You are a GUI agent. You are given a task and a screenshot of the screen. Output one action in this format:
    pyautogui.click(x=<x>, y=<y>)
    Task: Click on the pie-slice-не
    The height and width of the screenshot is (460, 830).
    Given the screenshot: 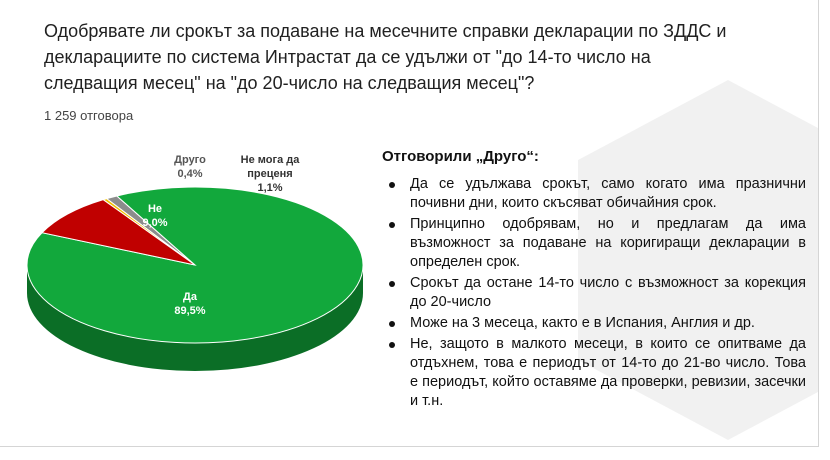 What is the action you would take?
    pyautogui.click(x=118, y=232)
    